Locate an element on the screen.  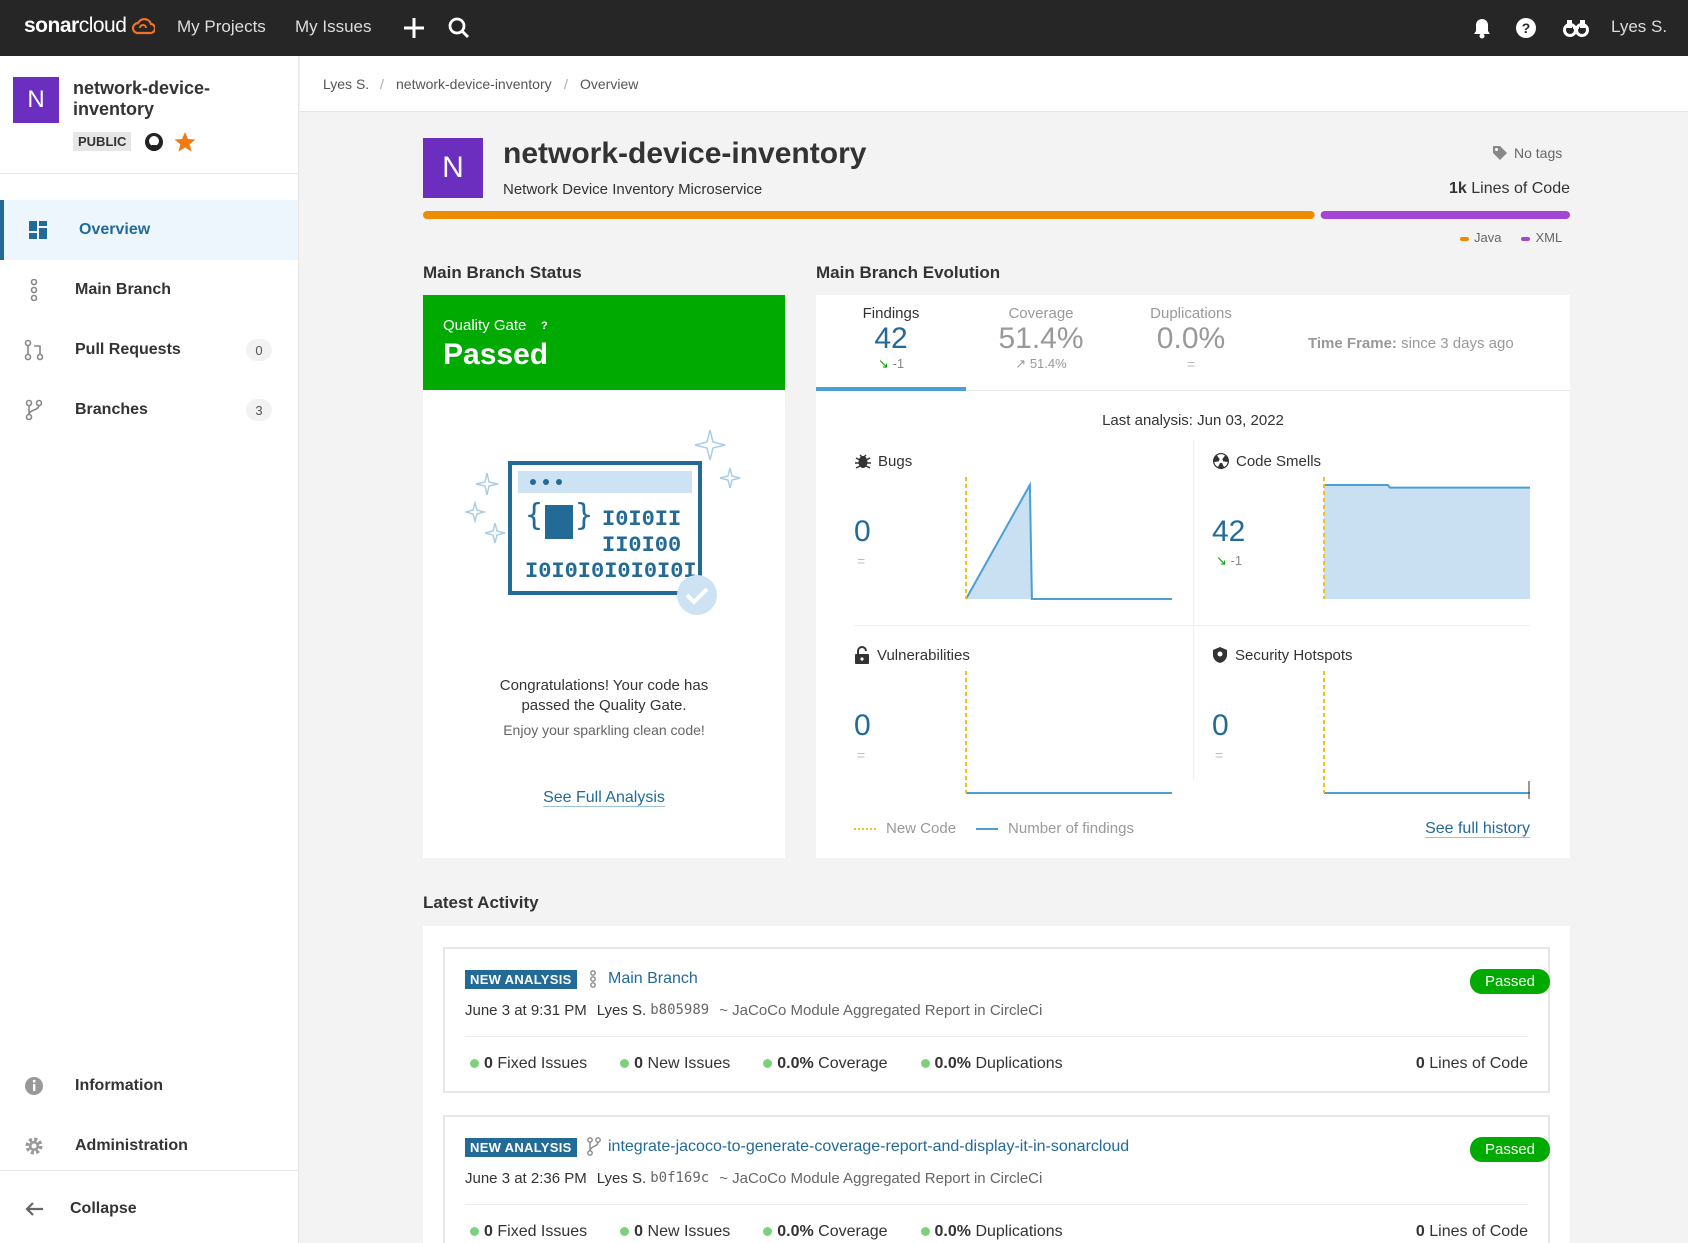
quality-gate-status: Passed is located at coordinates (496, 354).